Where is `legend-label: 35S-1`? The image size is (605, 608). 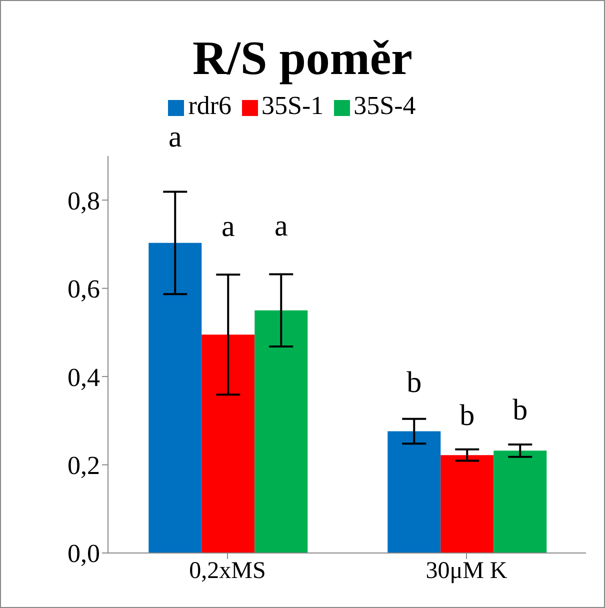 legend-label: 35S-1 is located at coordinates (293, 105).